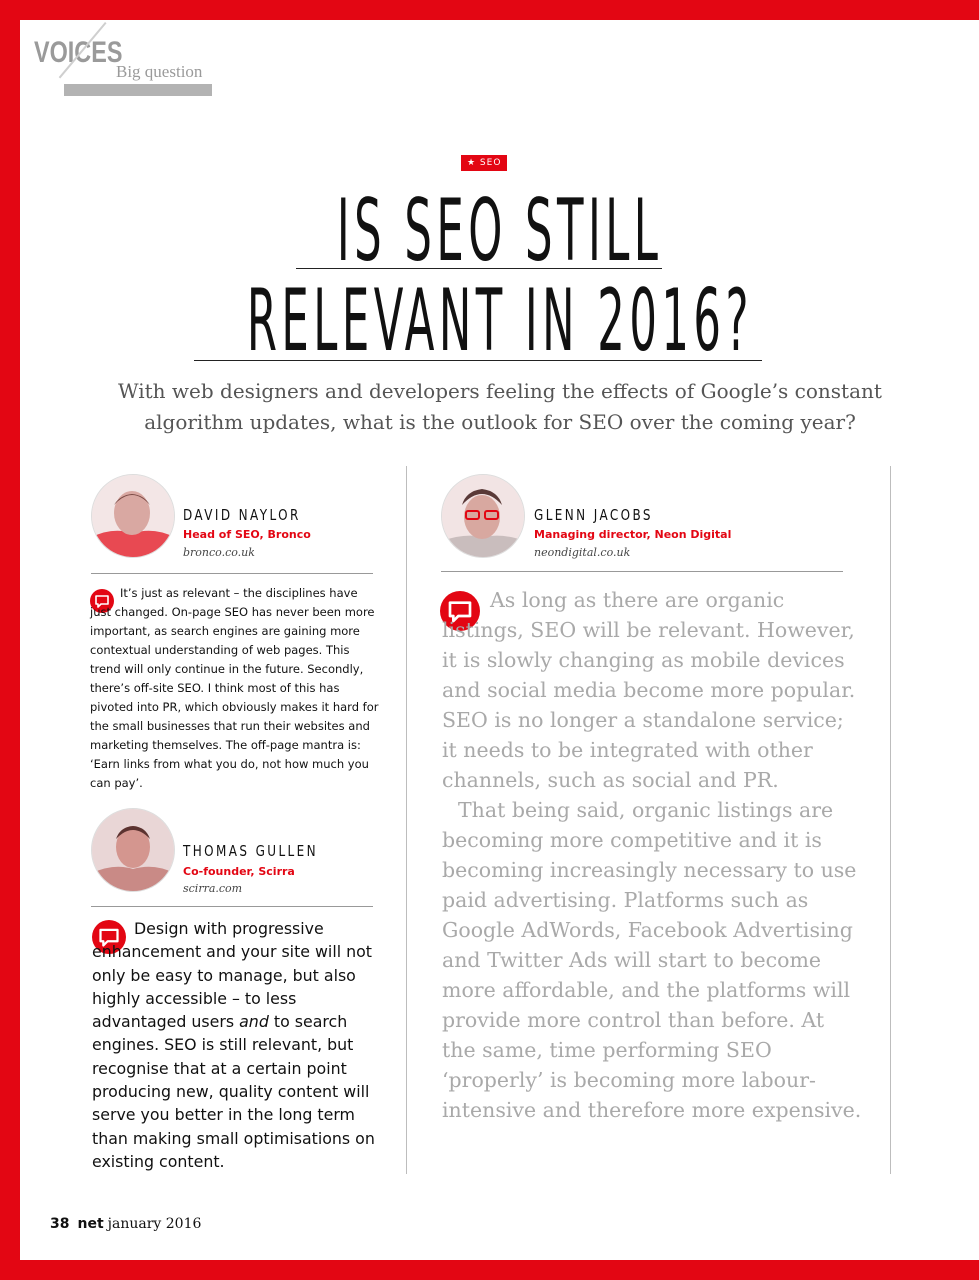 The width and height of the screenshot is (979, 1280). What do you see at coordinates (633, 534) in the screenshot?
I see `contributor-role: Managing director, Neon Digital` at bounding box center [633, 534].